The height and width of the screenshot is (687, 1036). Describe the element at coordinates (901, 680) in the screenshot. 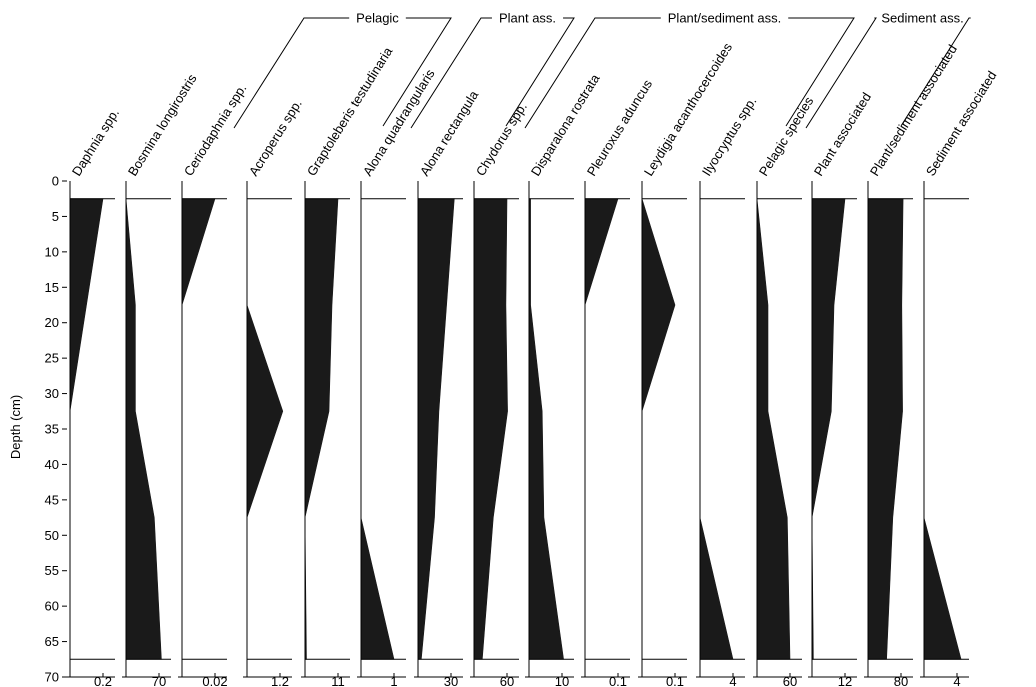

I see `x-tick-label: 80` at that location.